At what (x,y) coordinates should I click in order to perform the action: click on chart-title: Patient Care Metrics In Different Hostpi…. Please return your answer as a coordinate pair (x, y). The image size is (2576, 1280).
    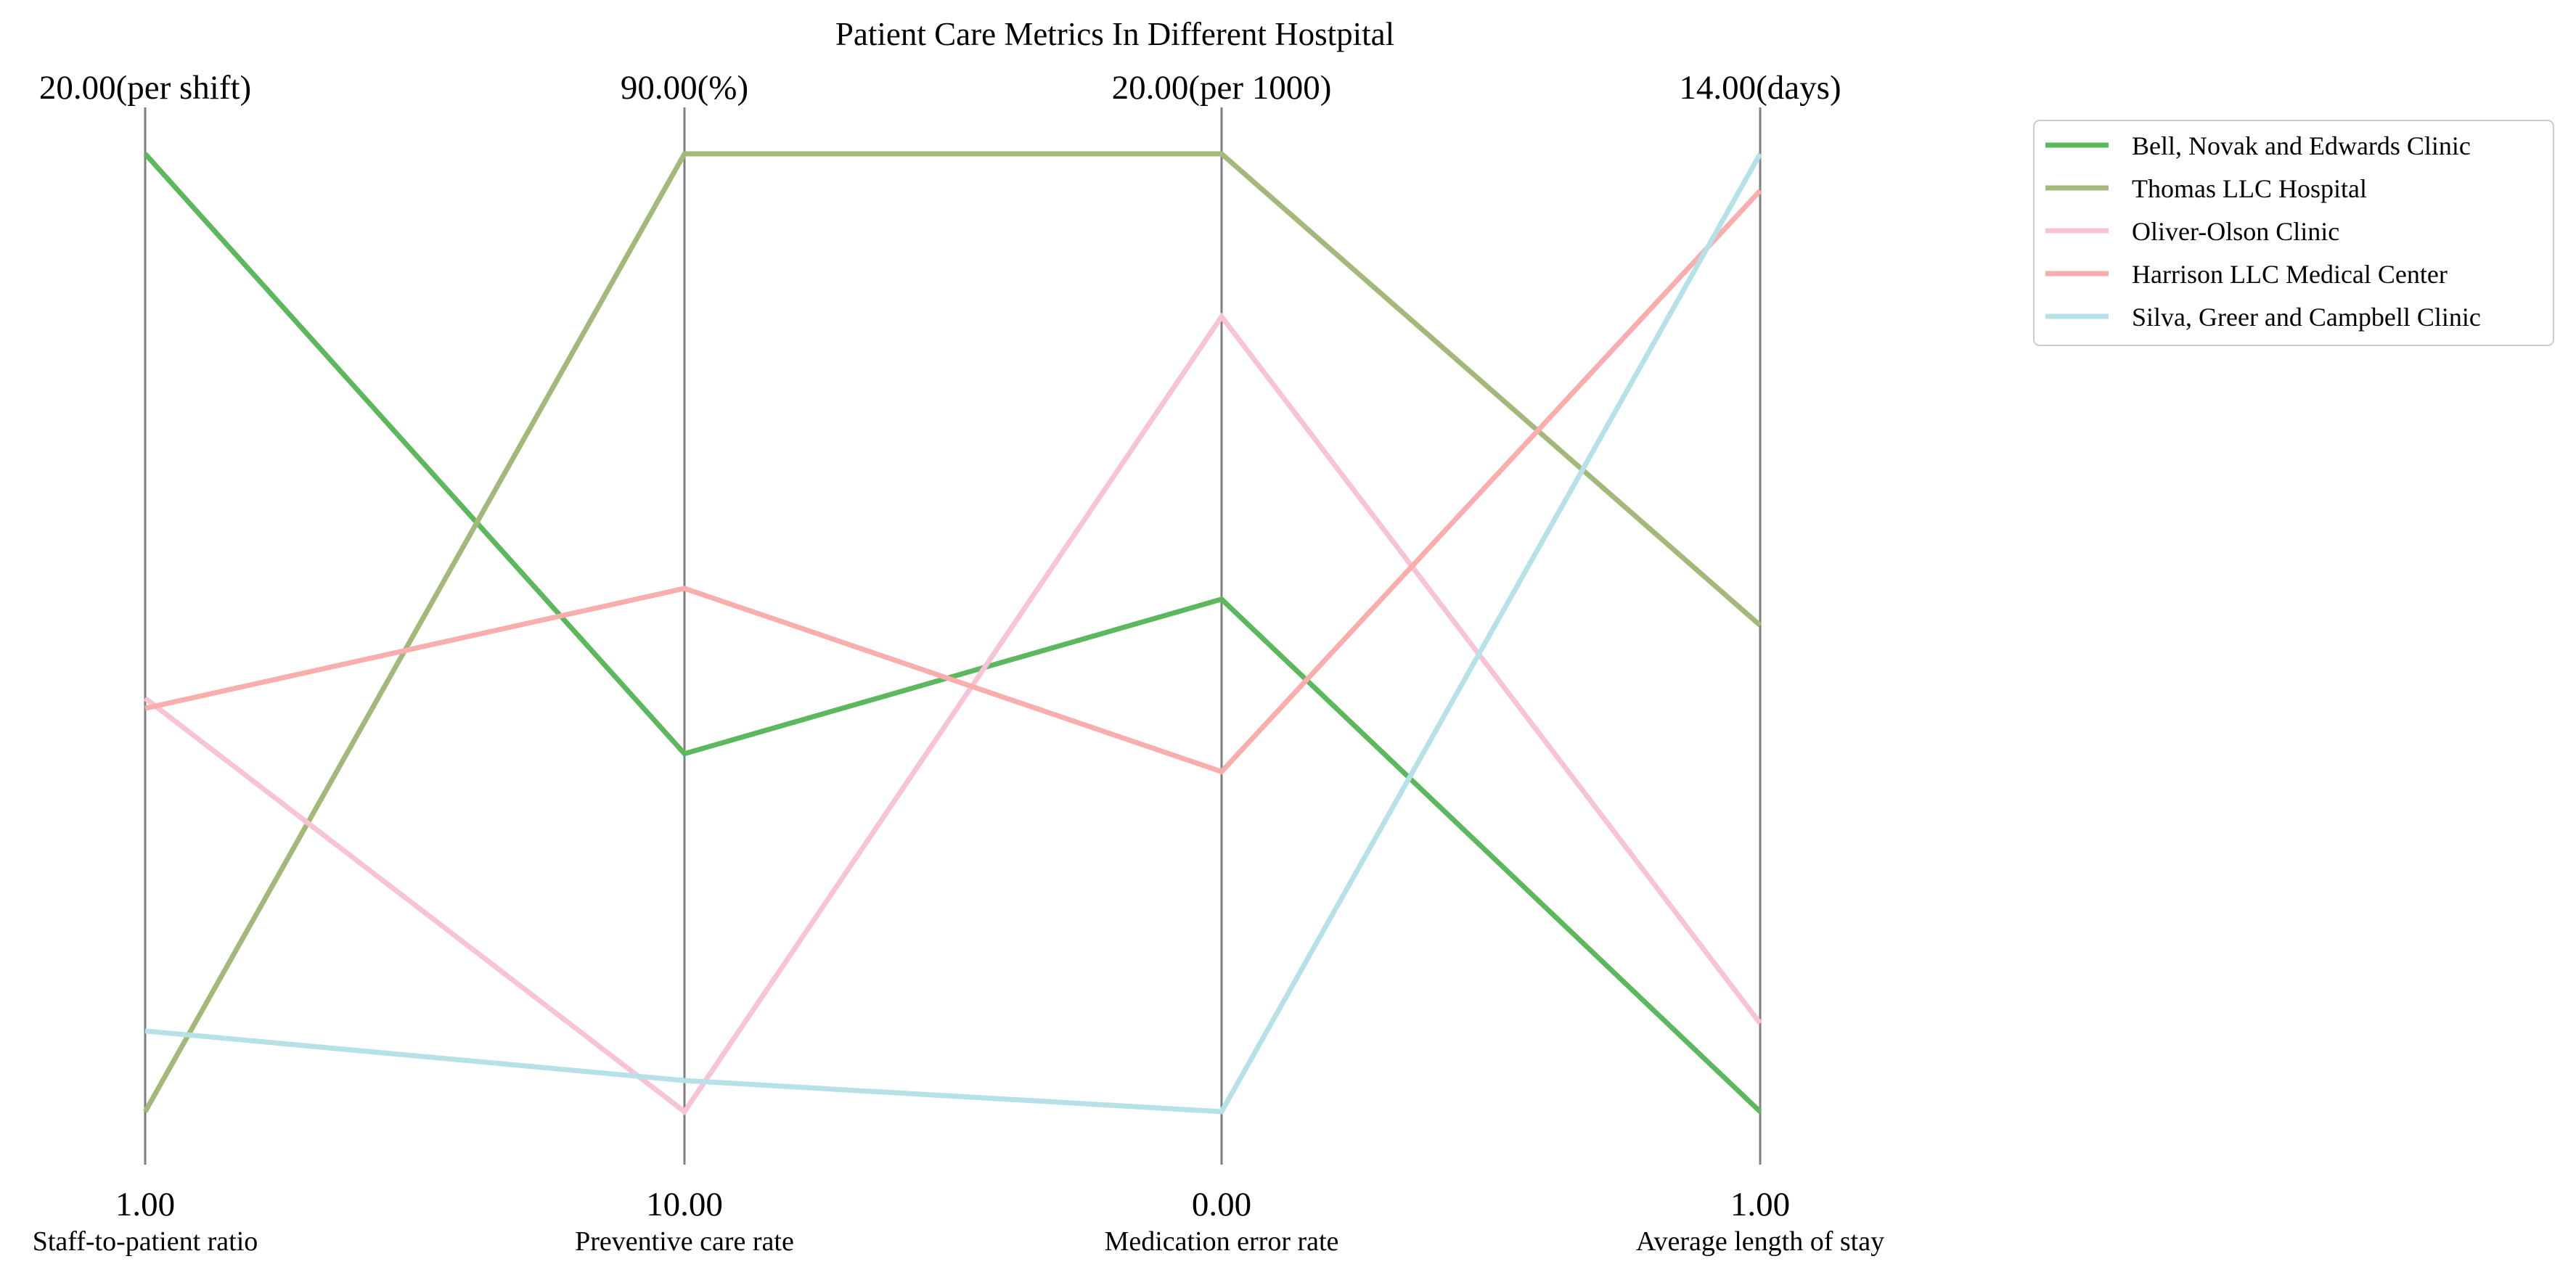
    Looking at the image, I should click on (1115, 34).